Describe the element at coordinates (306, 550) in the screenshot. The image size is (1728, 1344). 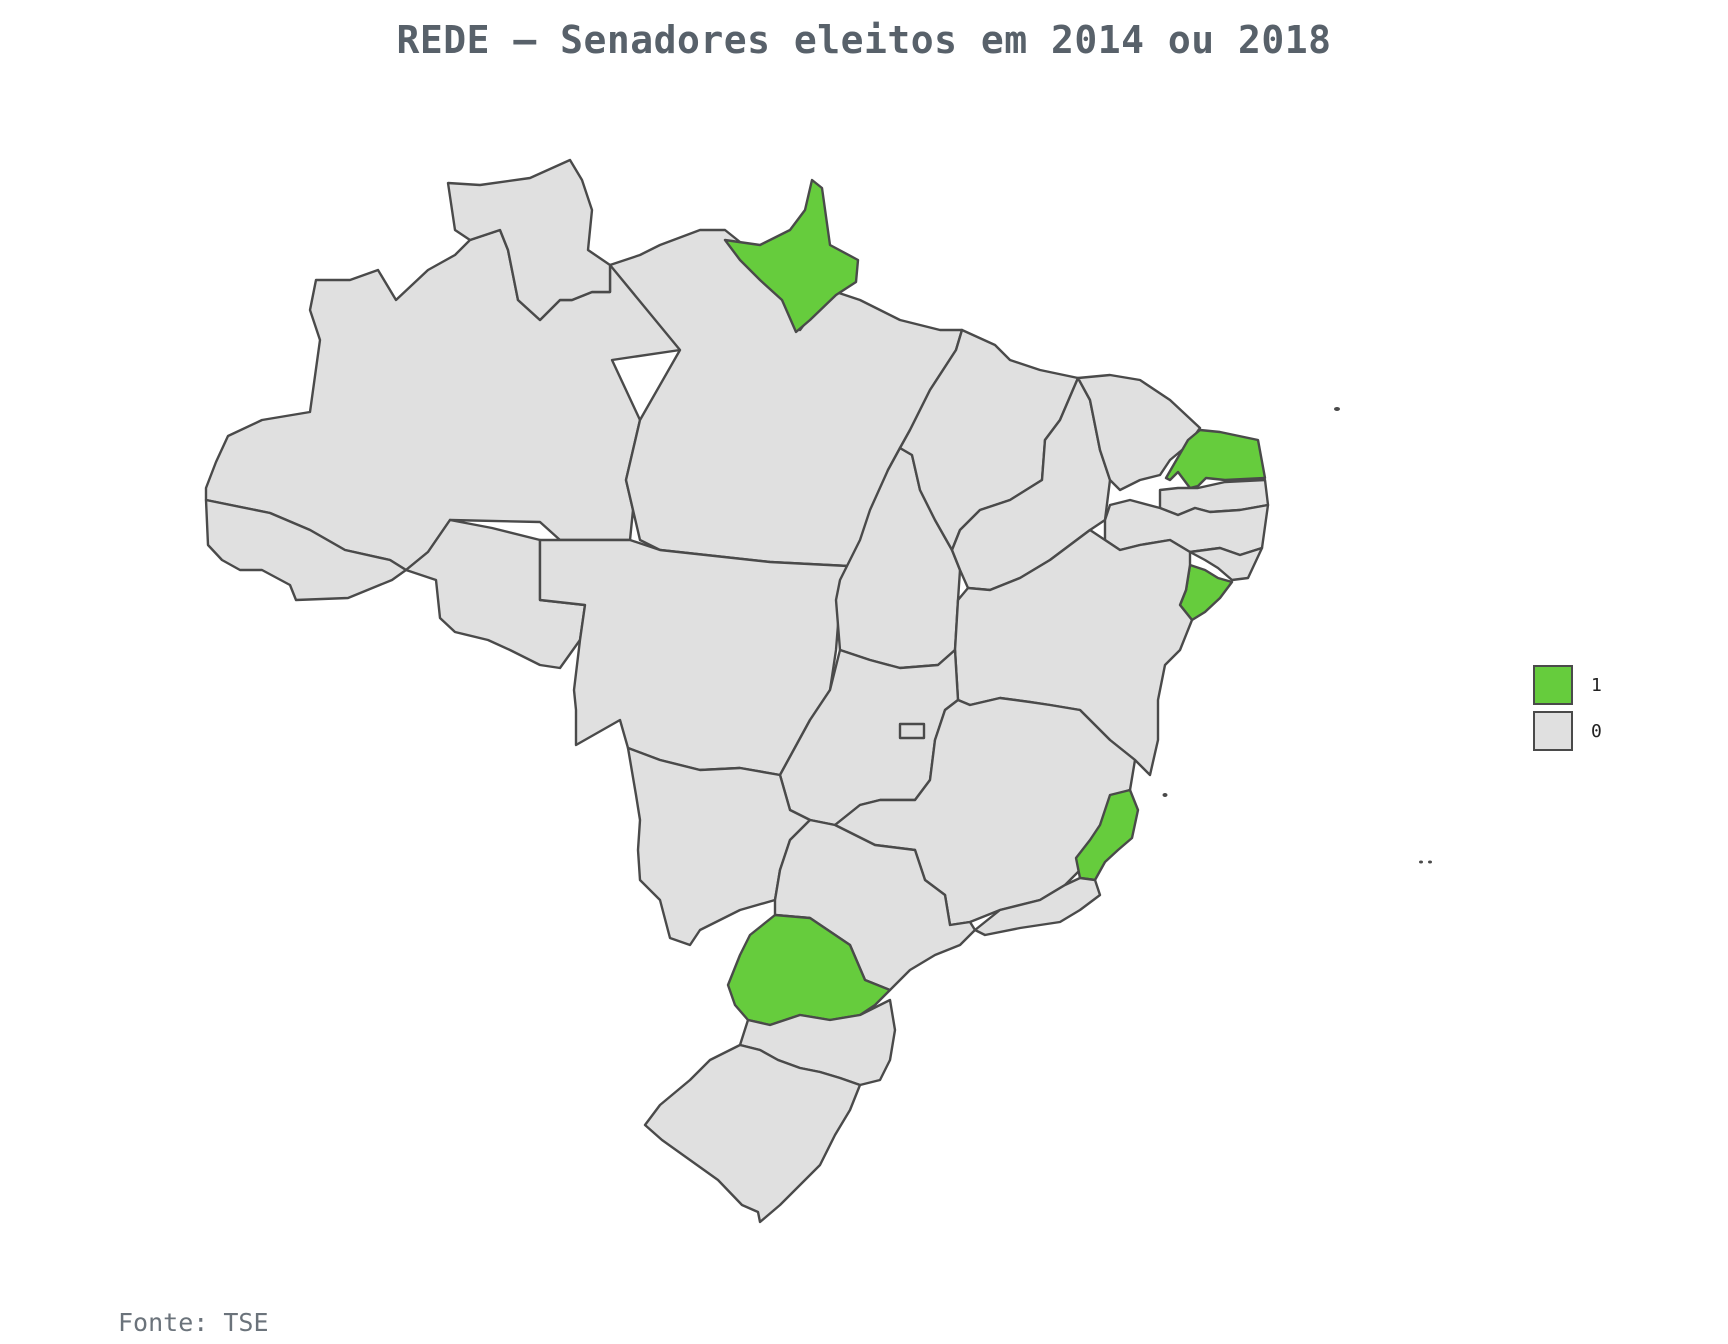
I see `state-AC` at that location.